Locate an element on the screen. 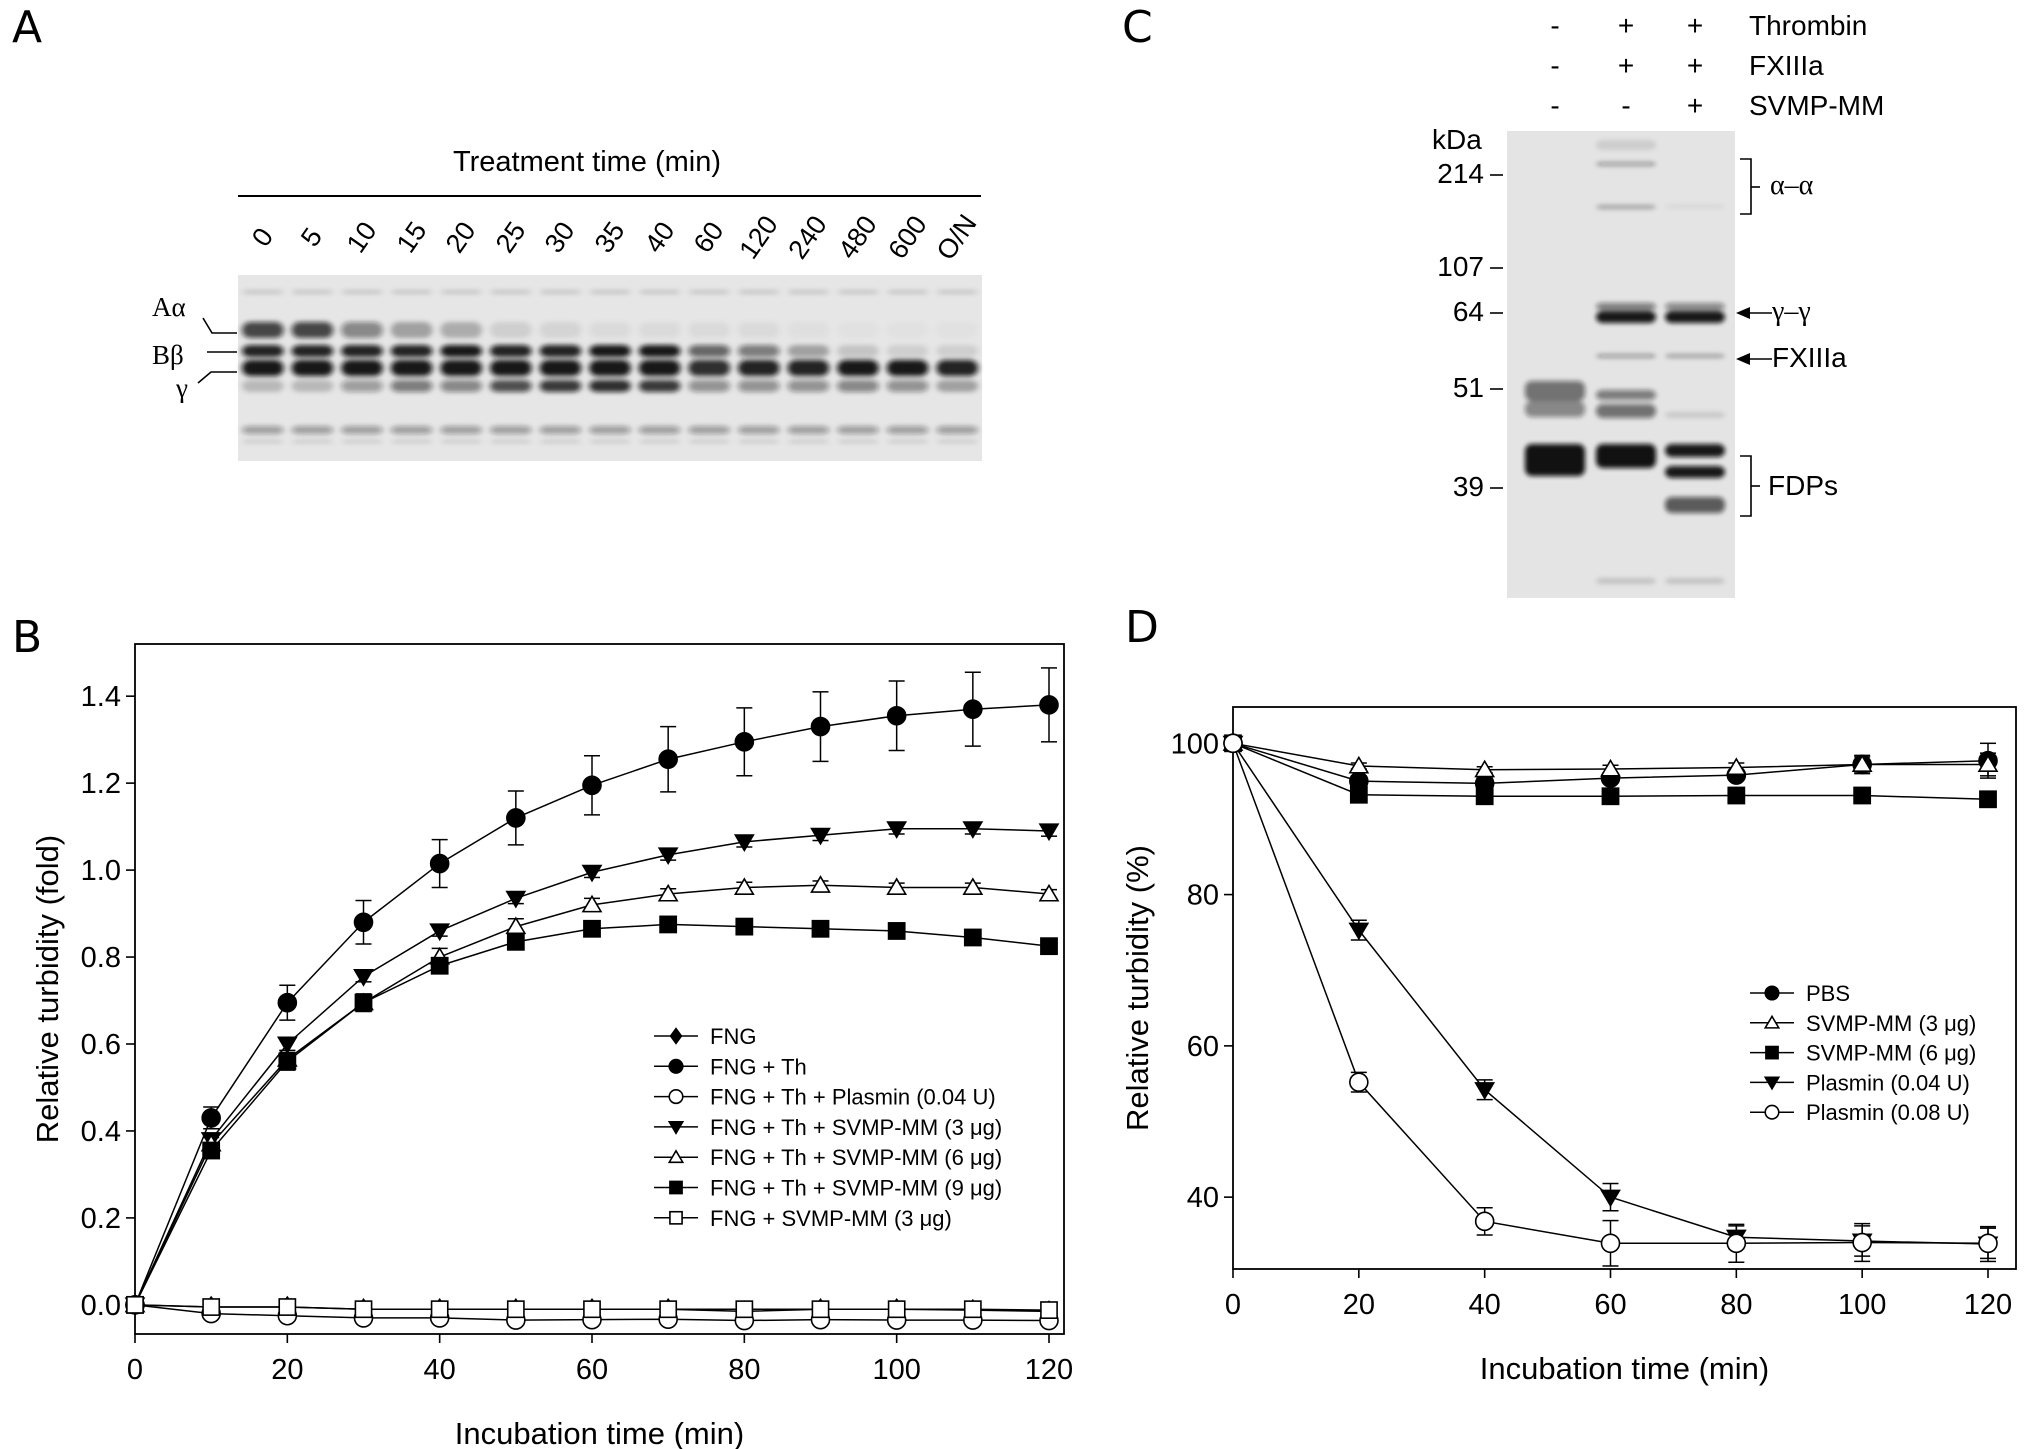  gel-c-bands is located at coordinates (1625, 362).